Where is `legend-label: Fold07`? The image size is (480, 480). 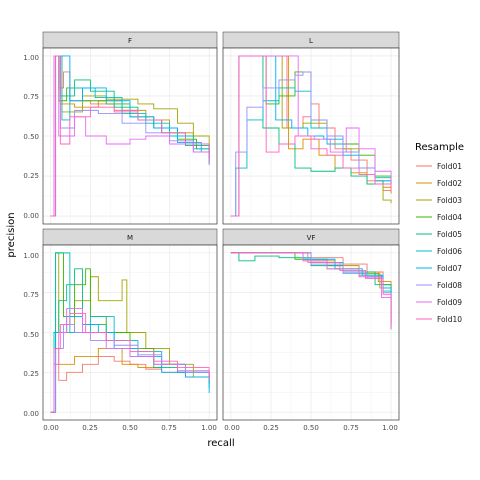
legend-label: Fold07 is located at coordinates (449, 268).